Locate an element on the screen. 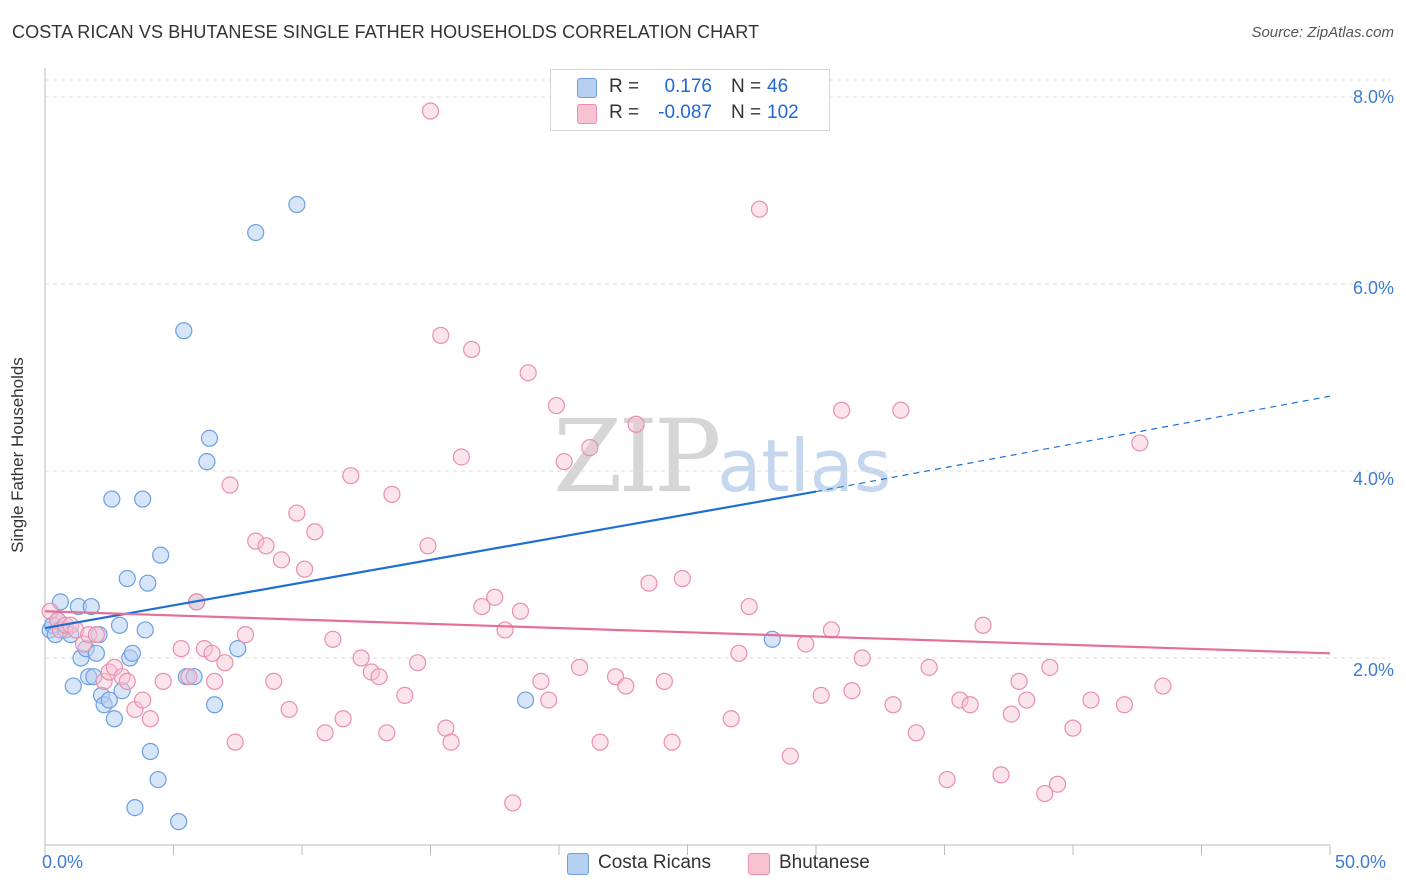 This screenshot has width=1406, height=892. y-tick-label: 6.0% is located at coordinates (1373, 288).